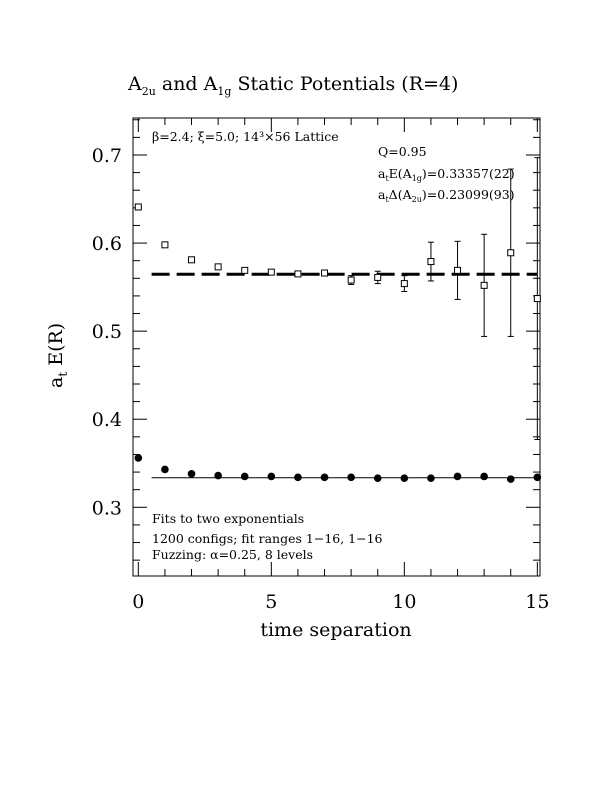 This screenshot has height=792, width=612. I want to click on y-axis-label: at E(R), so click(57, 355).